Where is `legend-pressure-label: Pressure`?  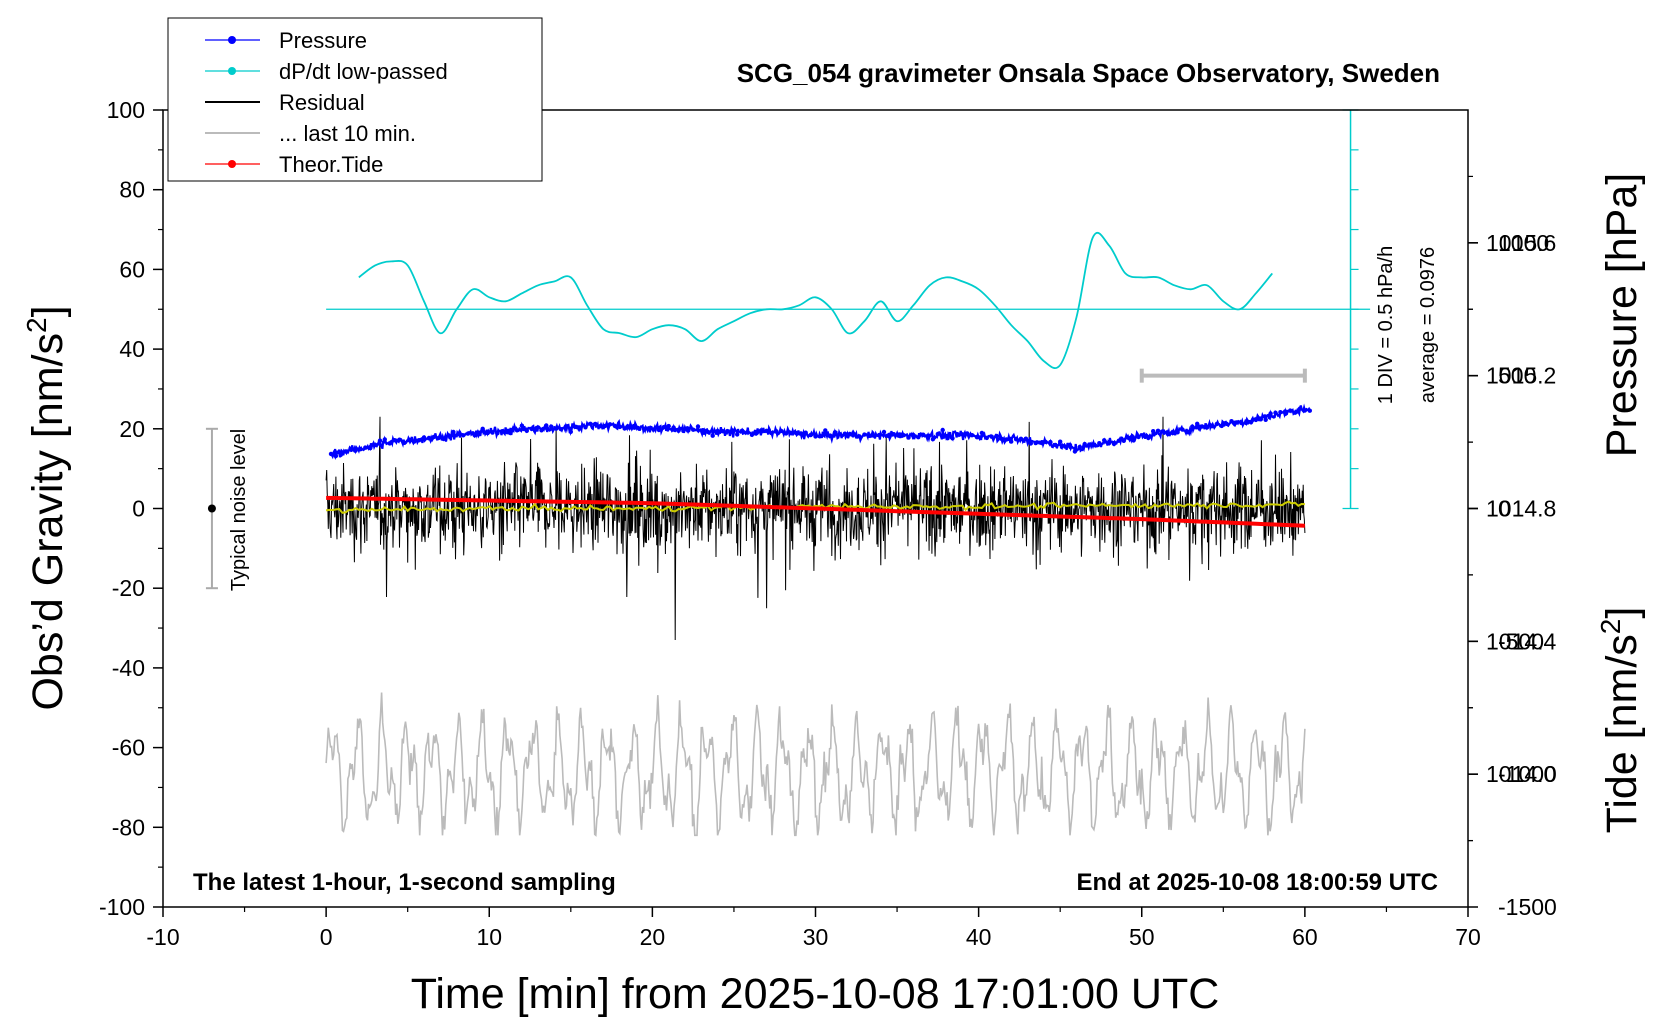
legend-pressure-label: Pressure is located at coordinates (323, 40).